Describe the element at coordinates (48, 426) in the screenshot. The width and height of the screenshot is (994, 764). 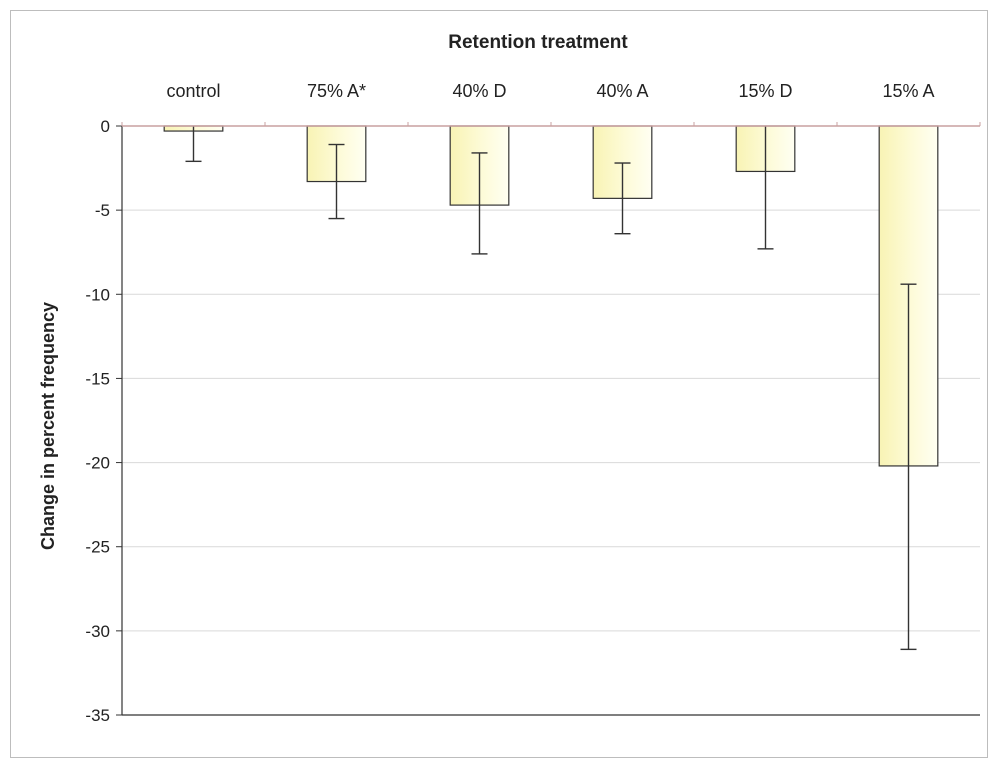
I see `y-axis-label: Change in percent frequency` at that location.